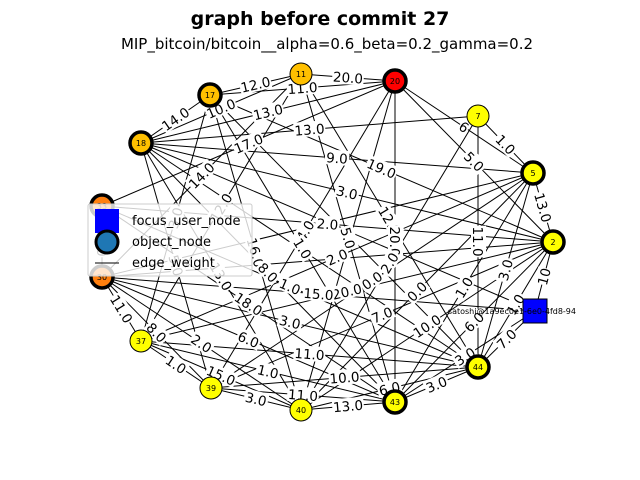  I want to click on edge-weight-text: 10.0, so click(344, 378).